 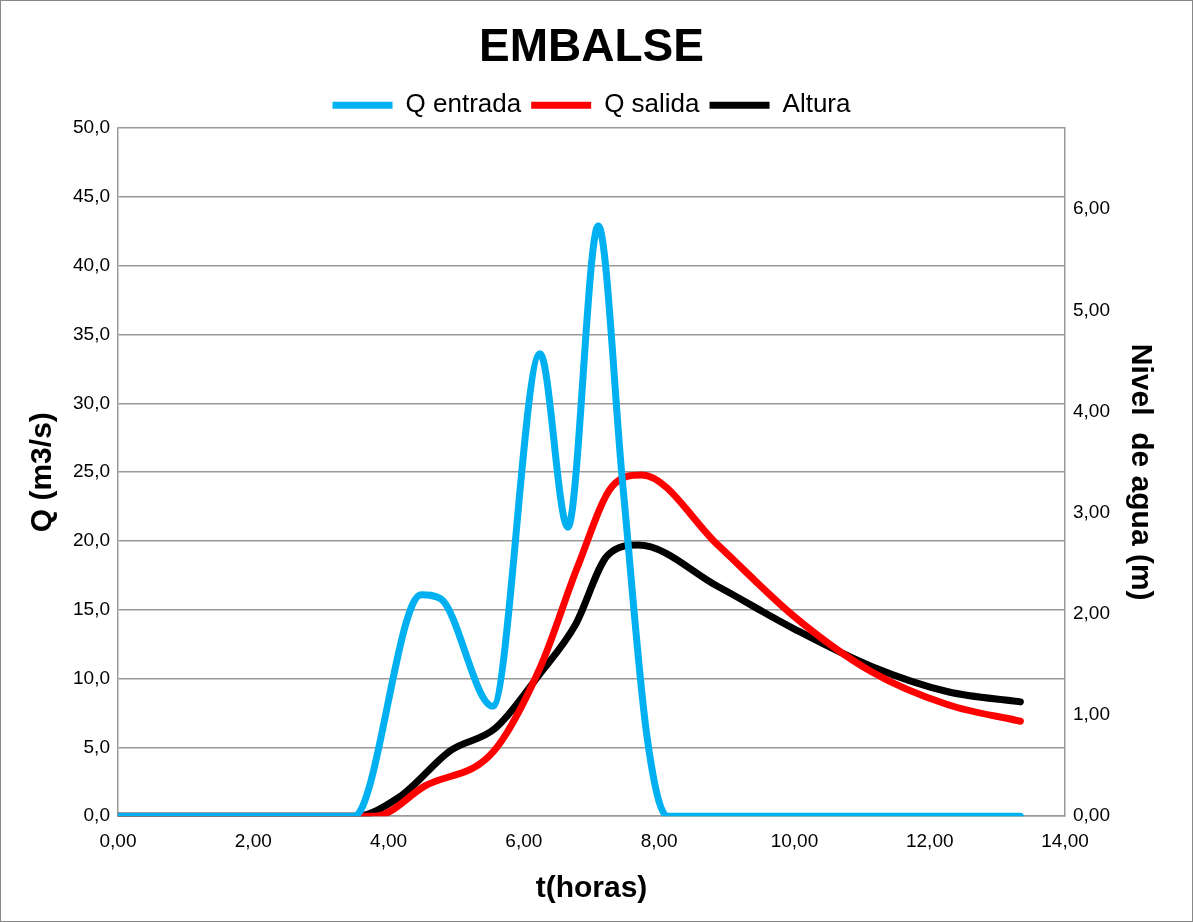 What do you see at coordinates (1091, 815) in the screenshot?
I see `y2-tick-label: 0,00` at bounding box center [1091, 815].